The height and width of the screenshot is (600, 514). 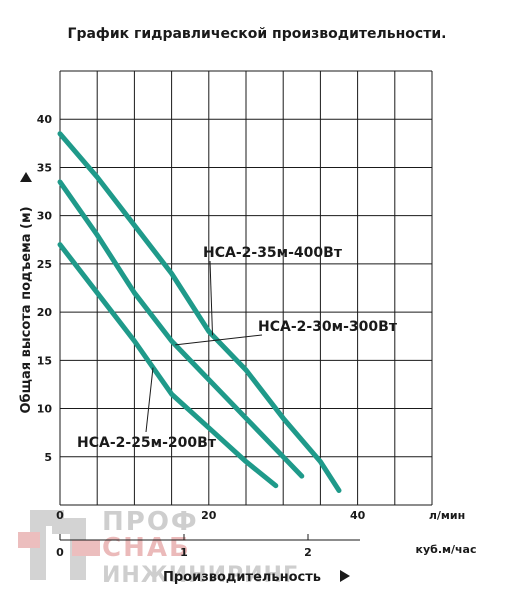 I want to click on y-tick-label: 15, so click(x=44, y=360).